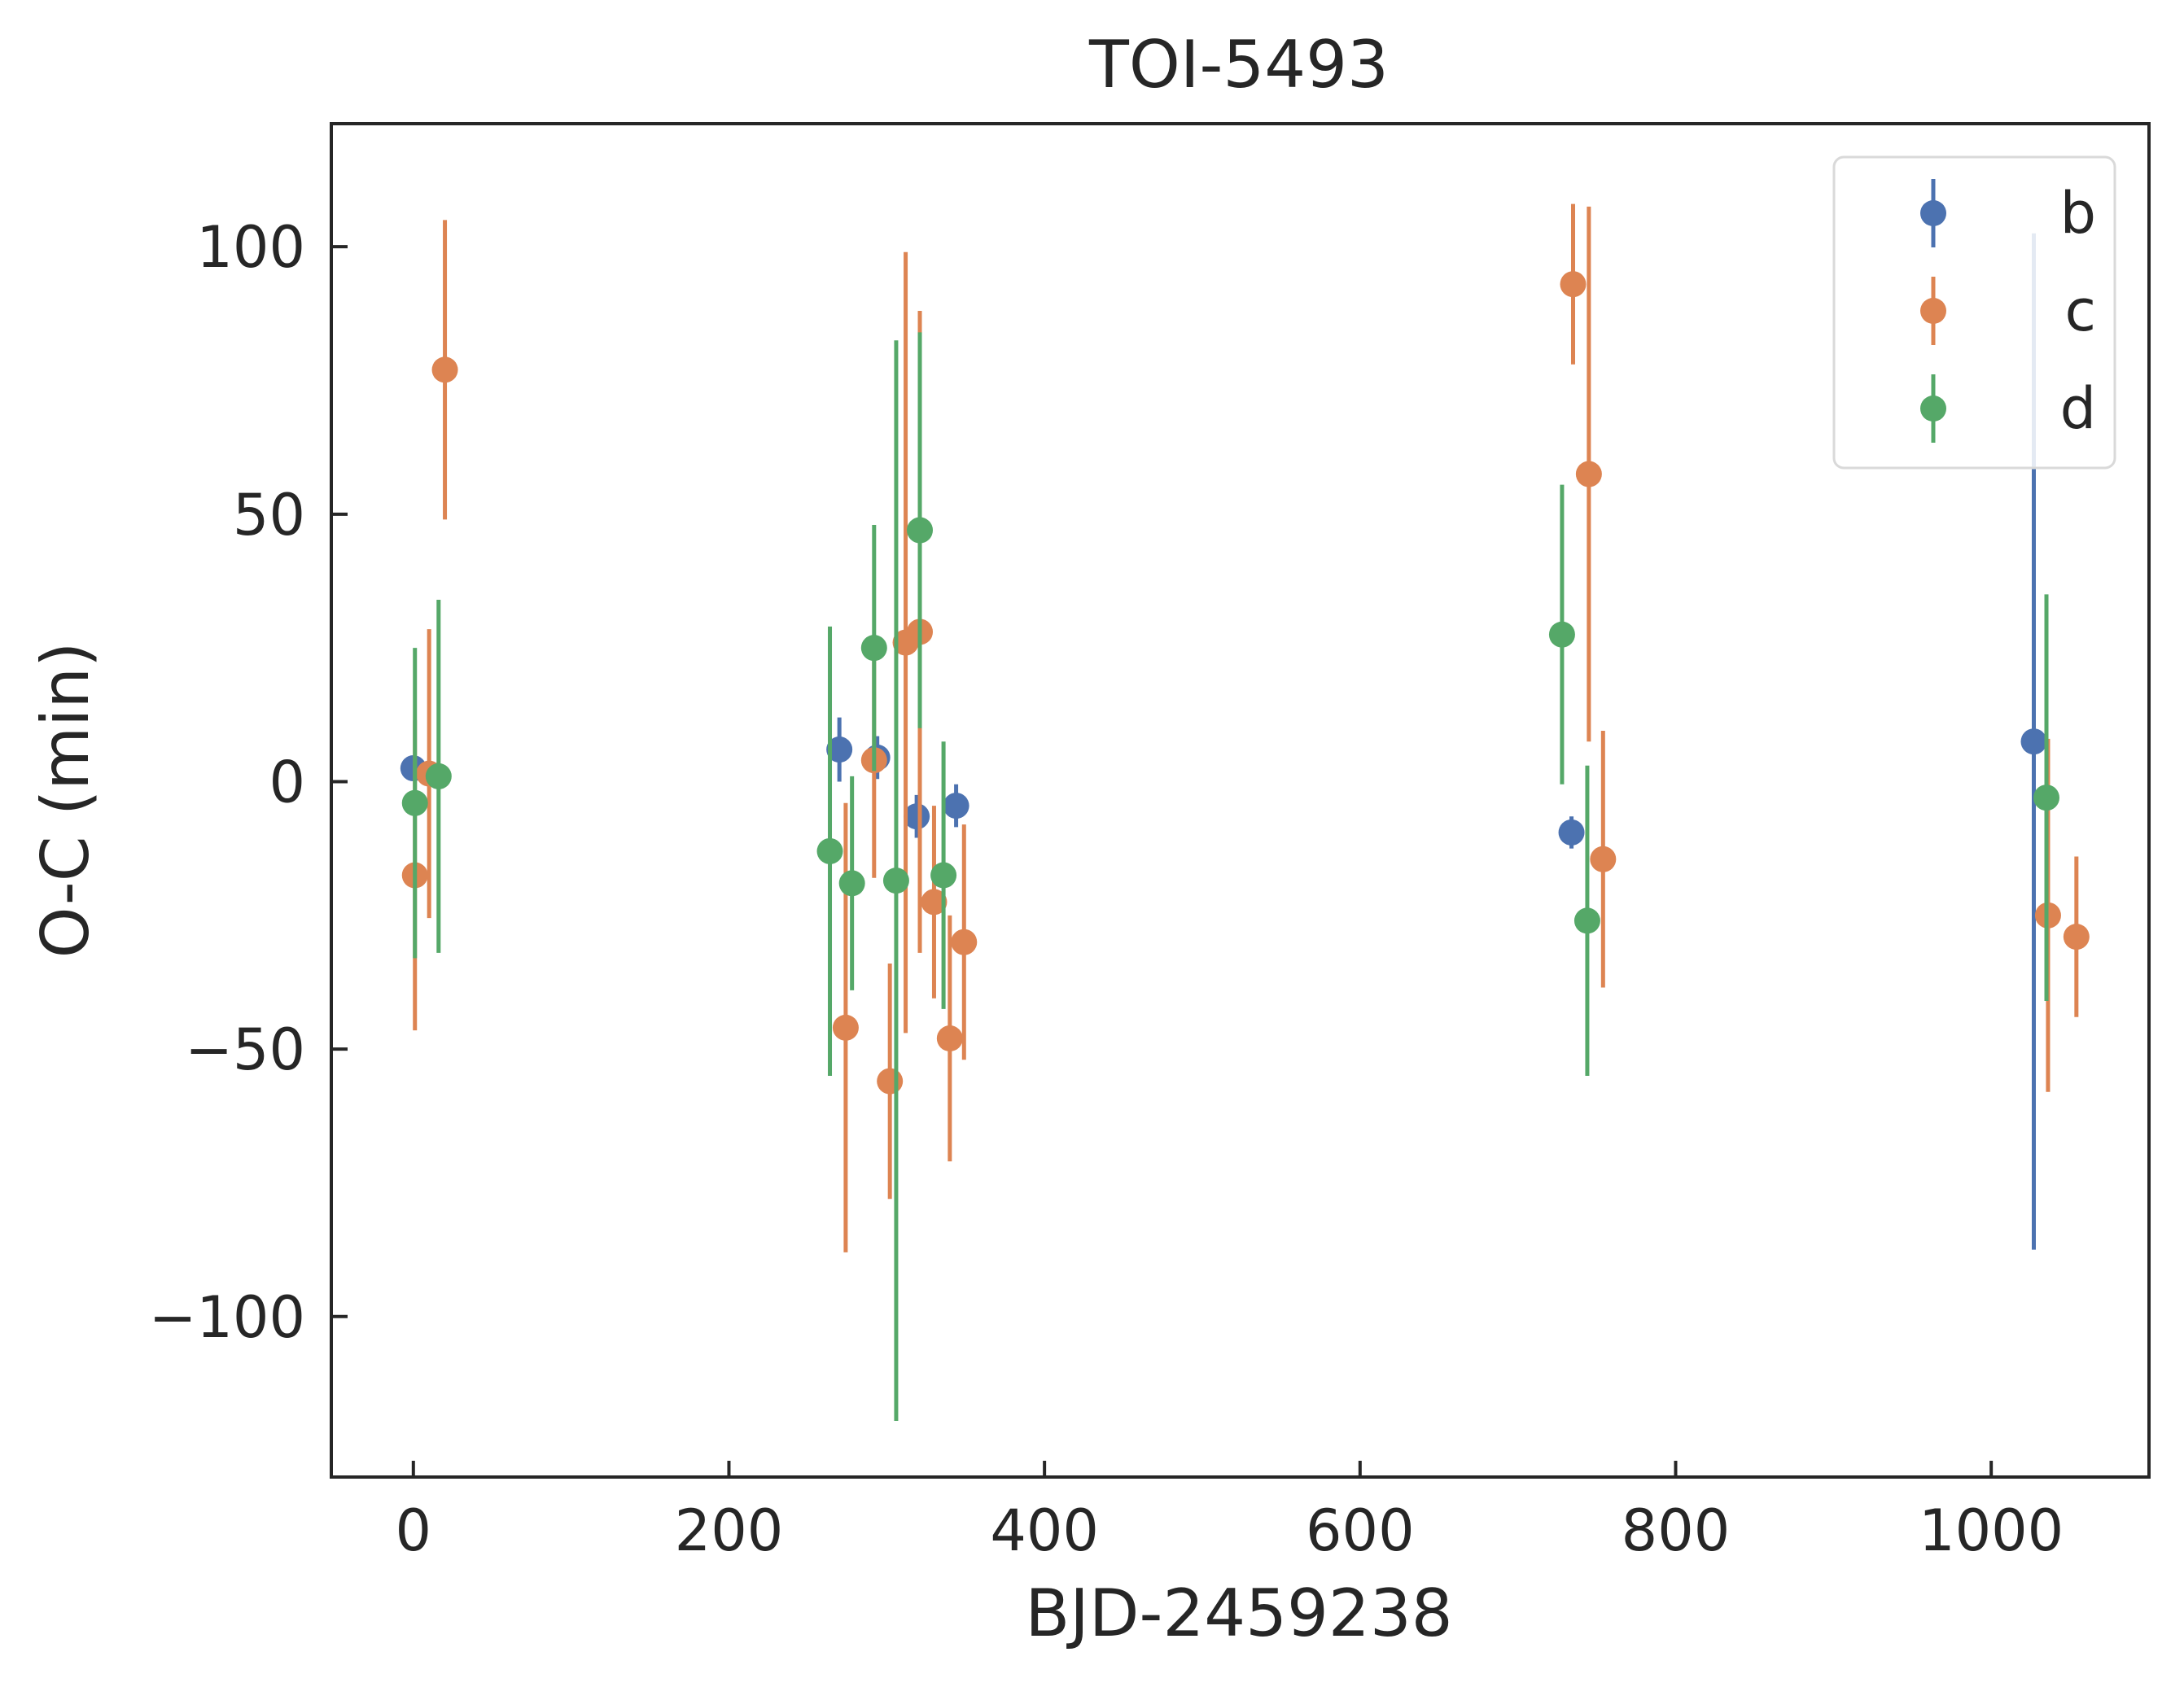 This screenshot has width=2184, height=1687. Describe the element at coordinates (1238, 65) in the screenshot. I see `chart-title: TOI-5493` at that location.